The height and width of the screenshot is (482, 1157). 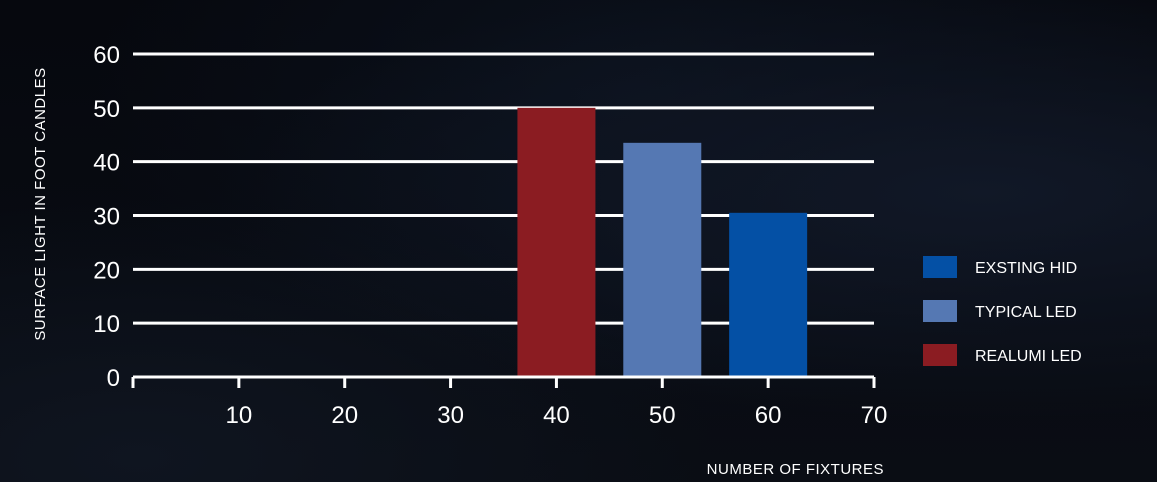 I want to click on bars, so click(x=662, y=242).